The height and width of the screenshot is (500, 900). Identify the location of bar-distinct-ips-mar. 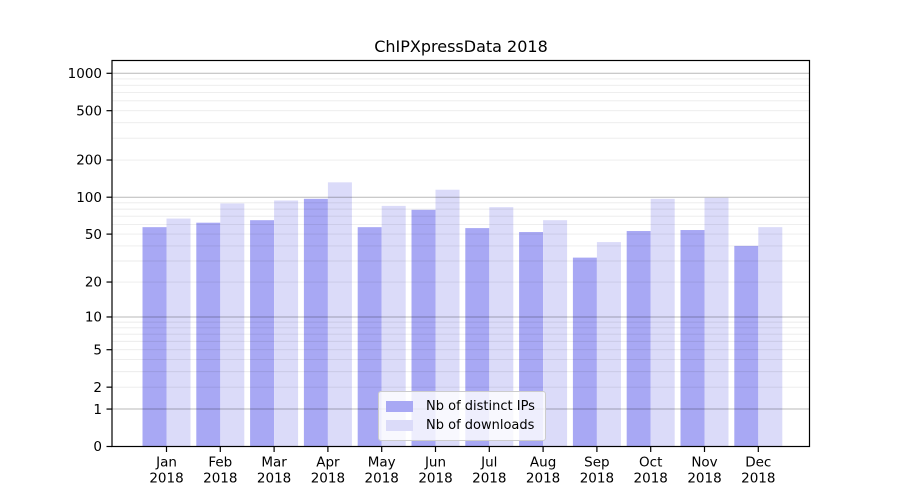
(262, 333).